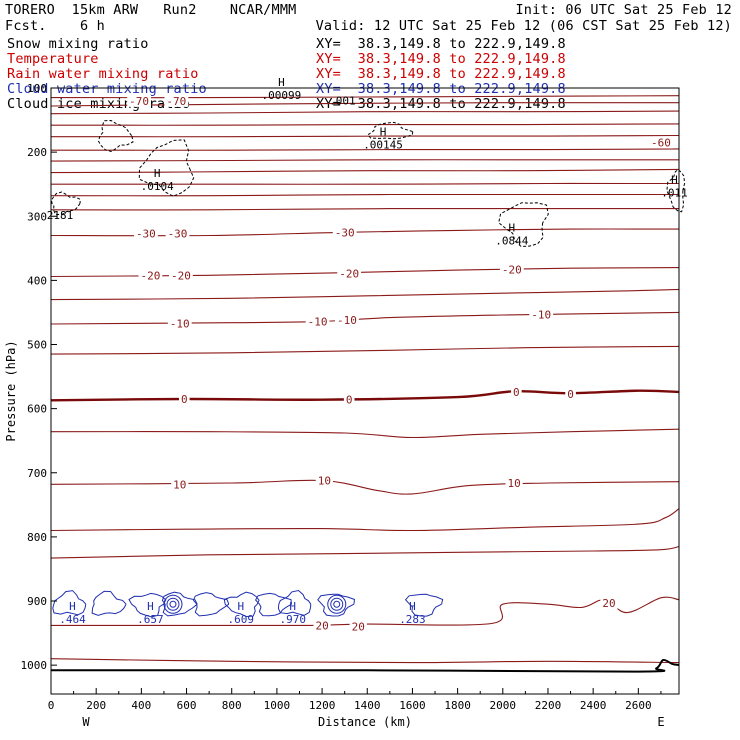 Image resolution: width=740 pixels, height=740 pixels. What do you see at coordinates (37, 88) in the screenshot?
I see `y-tick-label-0: 100` at bounding box center [37, 88].